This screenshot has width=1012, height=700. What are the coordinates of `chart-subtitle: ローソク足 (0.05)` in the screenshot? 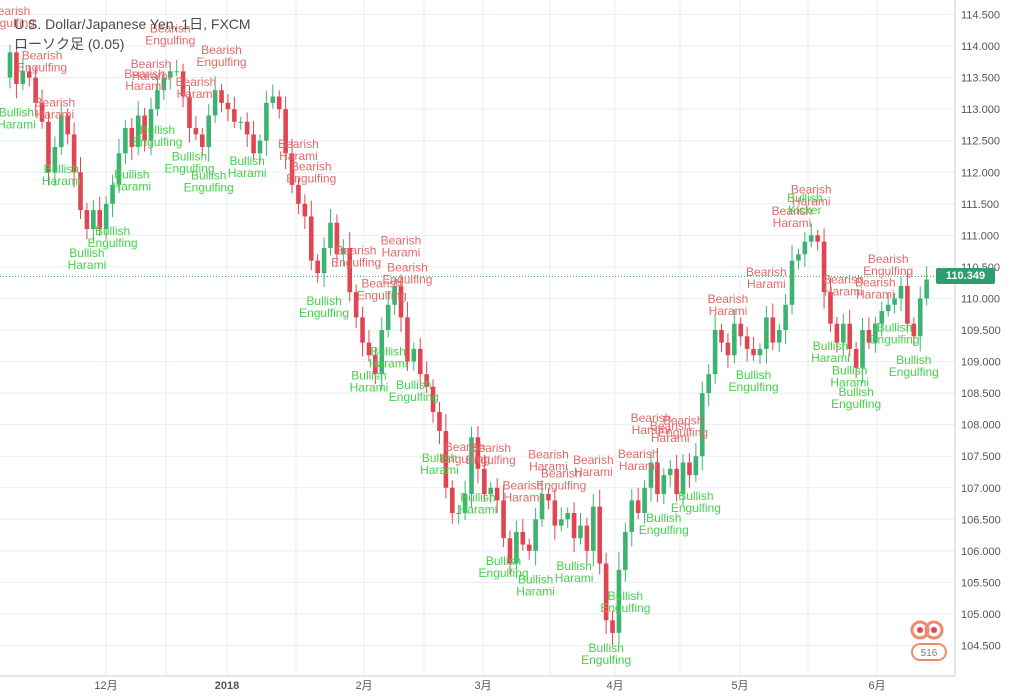 It's located at (69, 44).